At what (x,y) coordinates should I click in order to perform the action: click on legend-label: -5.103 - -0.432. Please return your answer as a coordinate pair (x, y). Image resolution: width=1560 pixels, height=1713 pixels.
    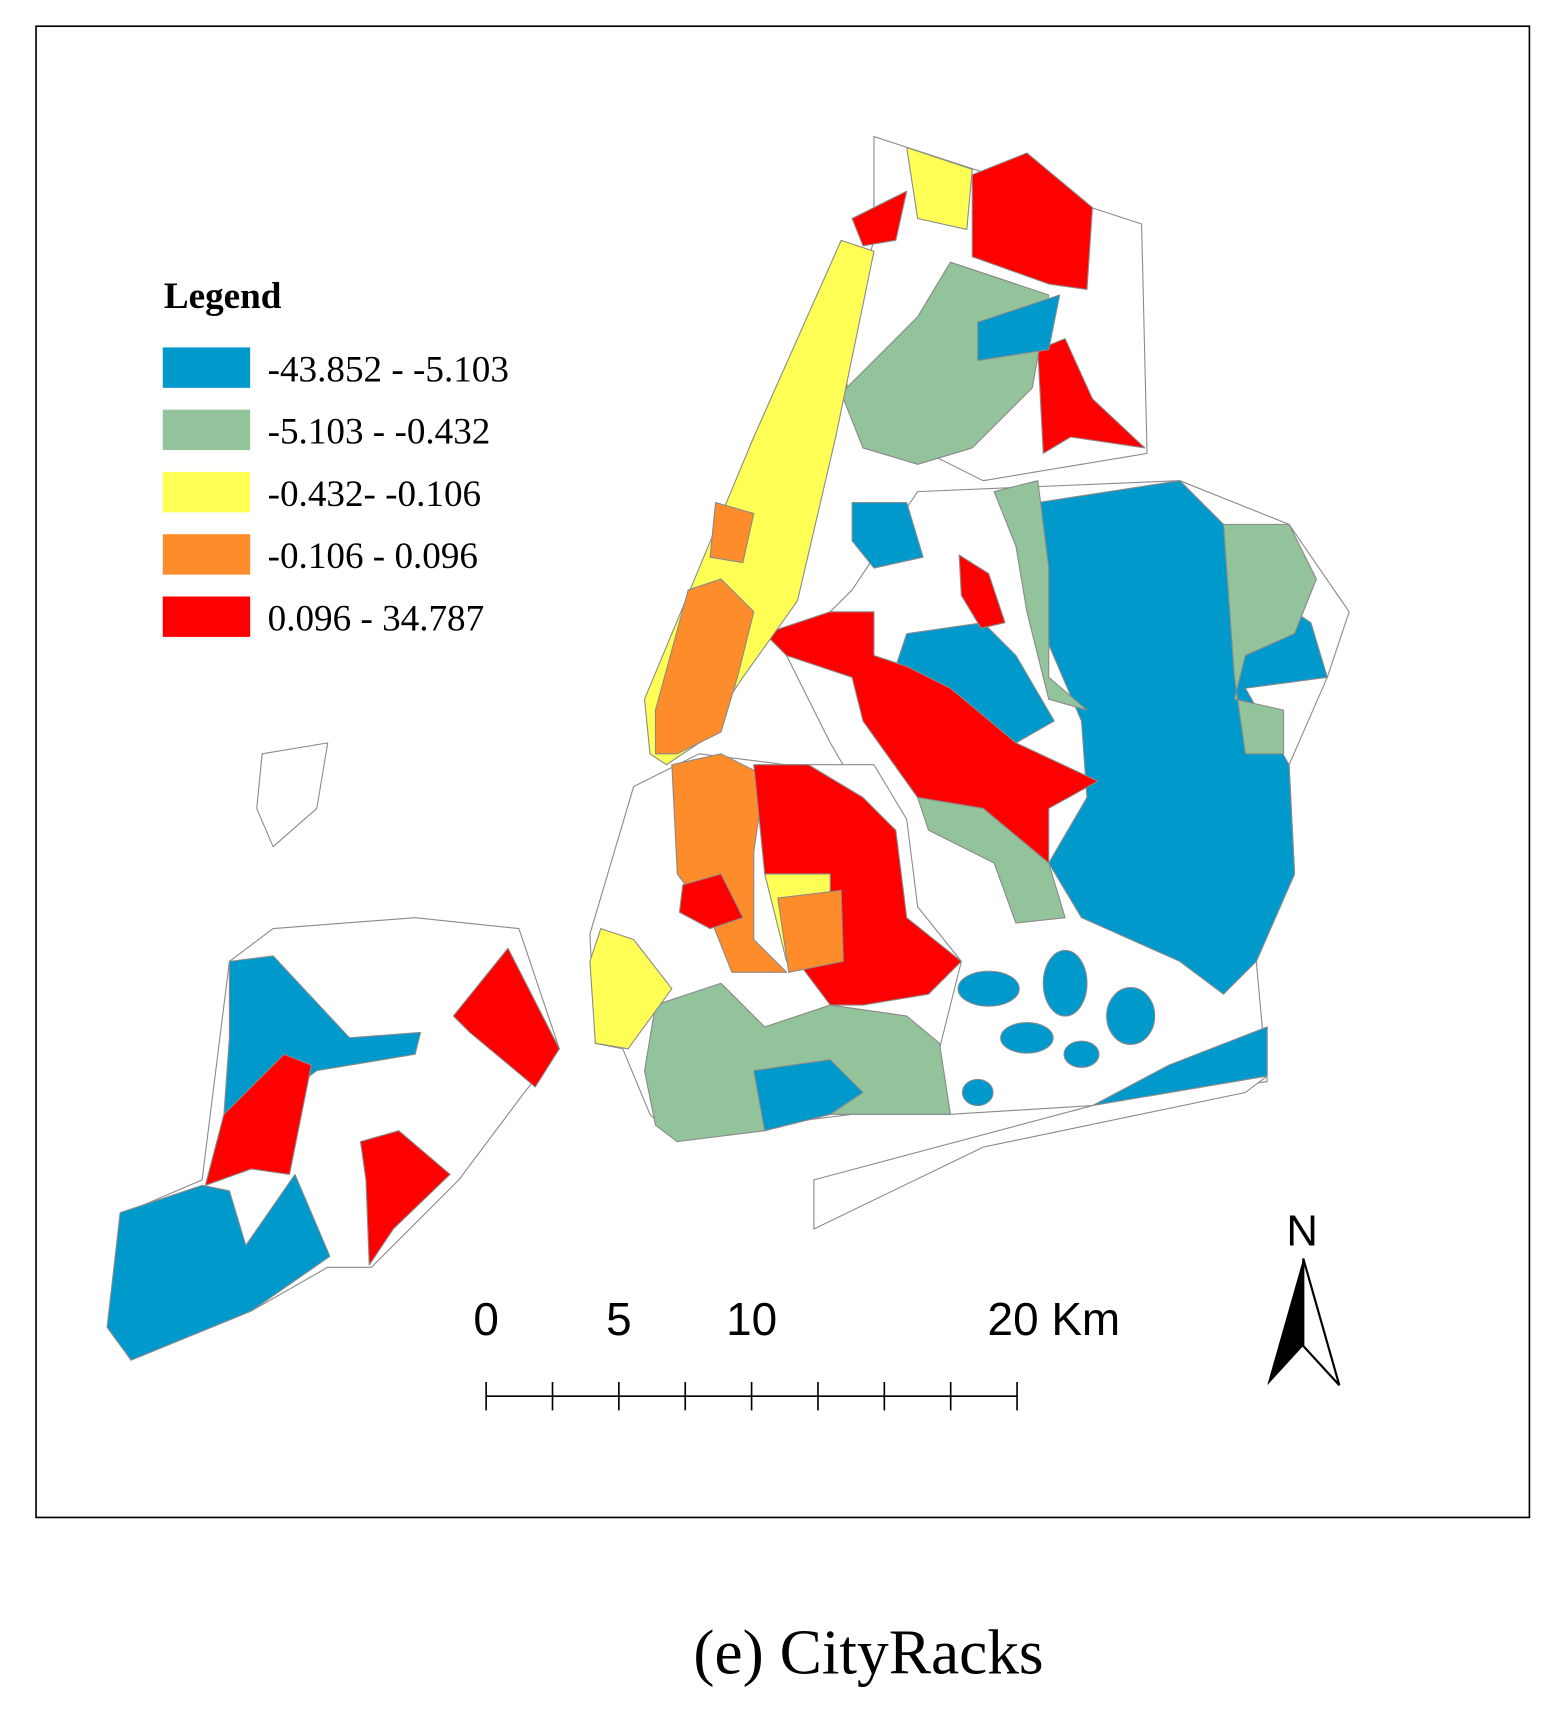
    Looking at the image, I should click on (379, 432).